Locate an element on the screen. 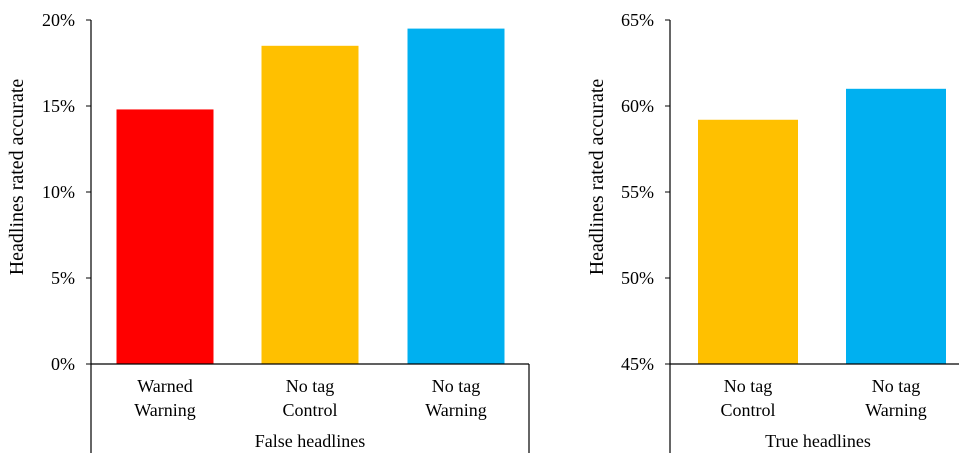  y-tick-label-1-1: 0% is located at coordinates (63, 364).